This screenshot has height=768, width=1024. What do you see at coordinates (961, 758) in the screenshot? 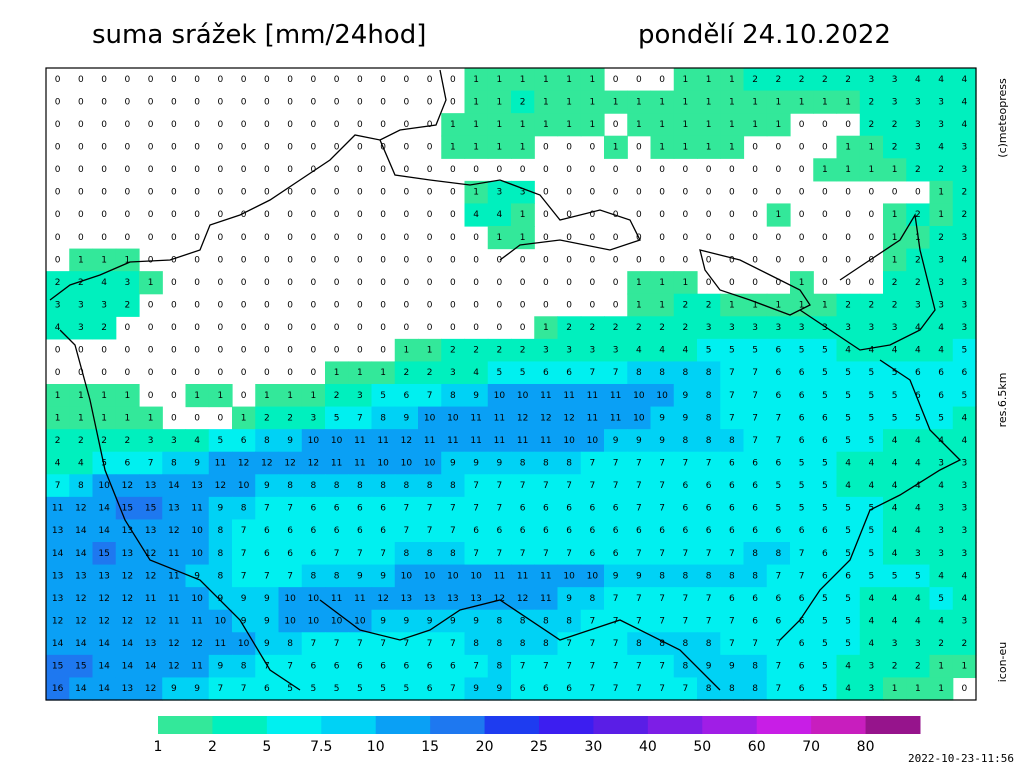
I see `timestamp: 2022-10-23-11:56` at bounding box center [961, 758].